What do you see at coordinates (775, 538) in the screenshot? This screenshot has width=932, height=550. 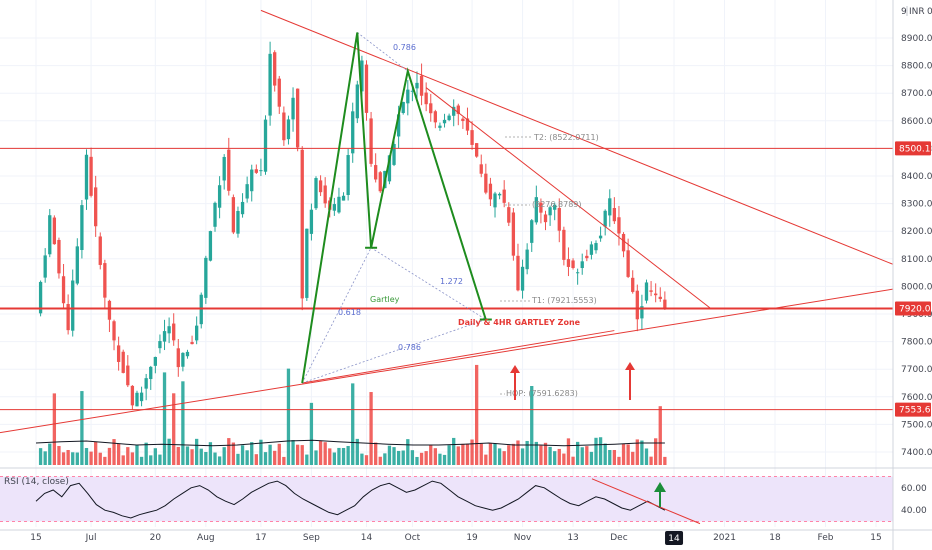 I see `x-tick-label-14: 18` at bounding box center [775, 538].